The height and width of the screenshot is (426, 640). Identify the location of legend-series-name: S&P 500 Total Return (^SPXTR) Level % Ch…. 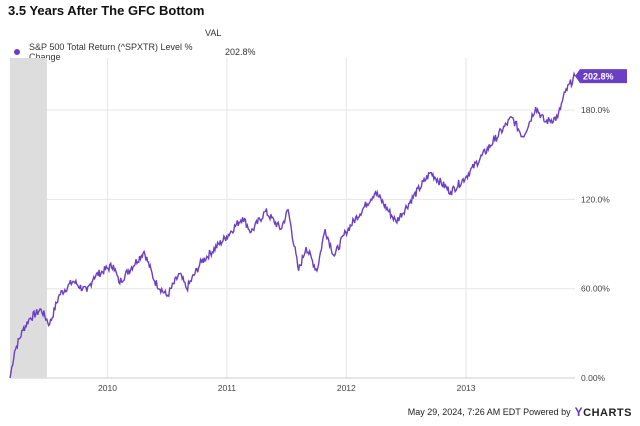
(111, 52).